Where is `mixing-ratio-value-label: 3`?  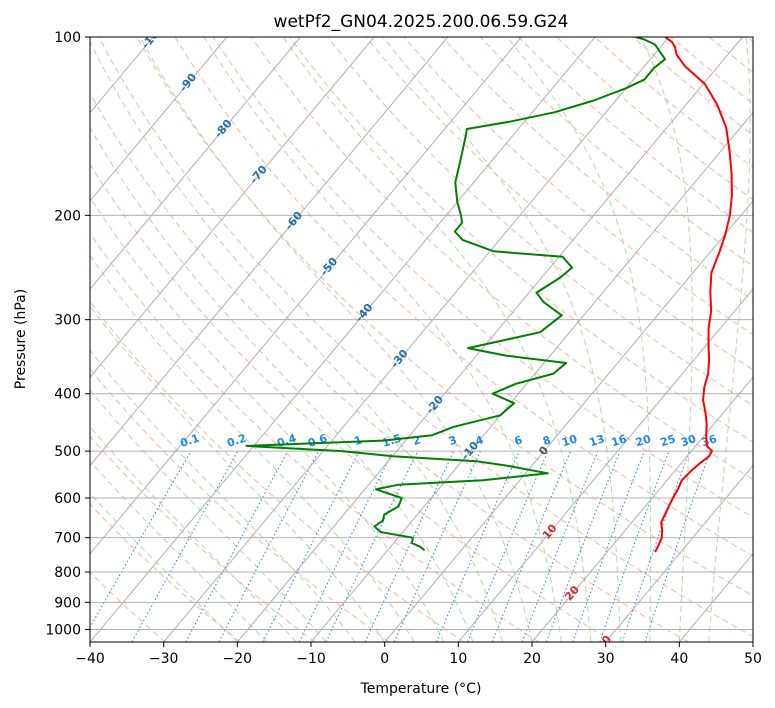
mixing-ratio-value-label: 3 is located at coordinates (452, 440).